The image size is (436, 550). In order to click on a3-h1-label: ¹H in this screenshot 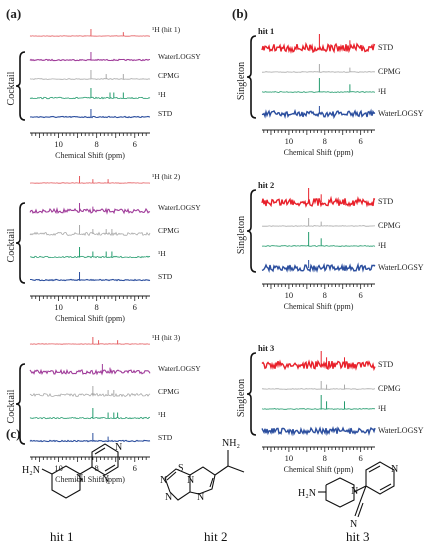, I will do `click(162, 414)`.